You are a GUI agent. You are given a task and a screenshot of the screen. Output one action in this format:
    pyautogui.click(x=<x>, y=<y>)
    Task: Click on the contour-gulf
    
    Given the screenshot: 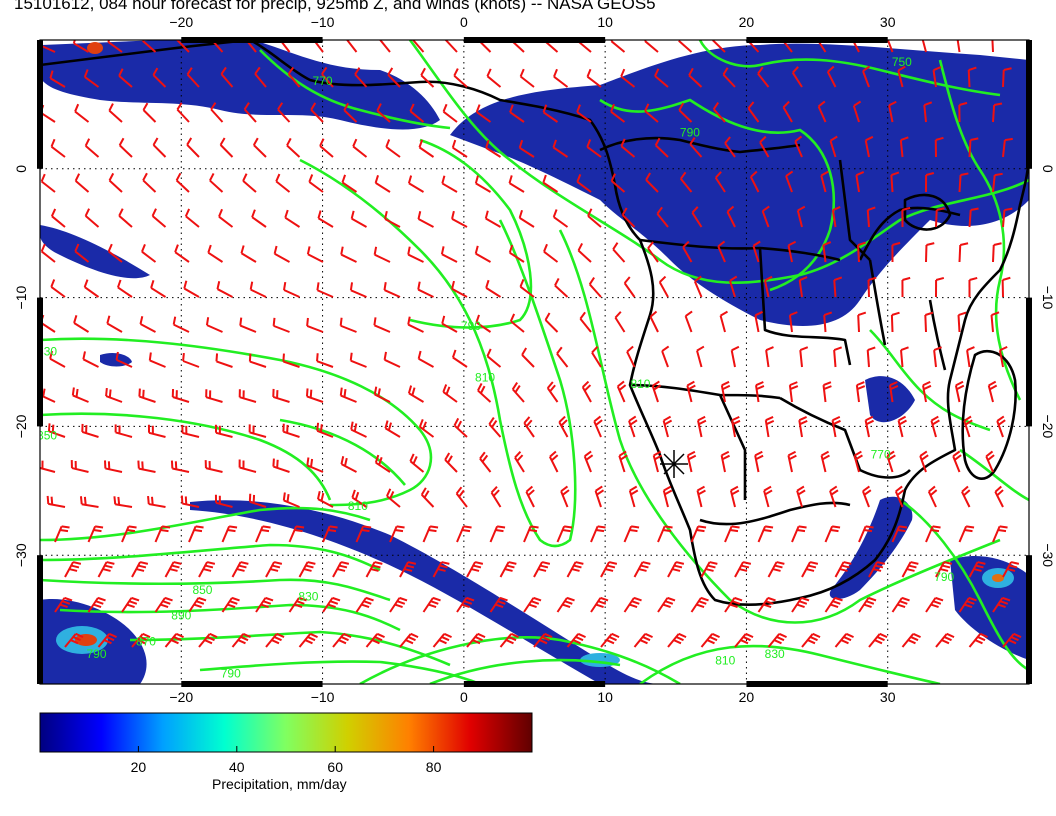 What is the action you would take?
    pyautogui.click(x=355, y=89)
    